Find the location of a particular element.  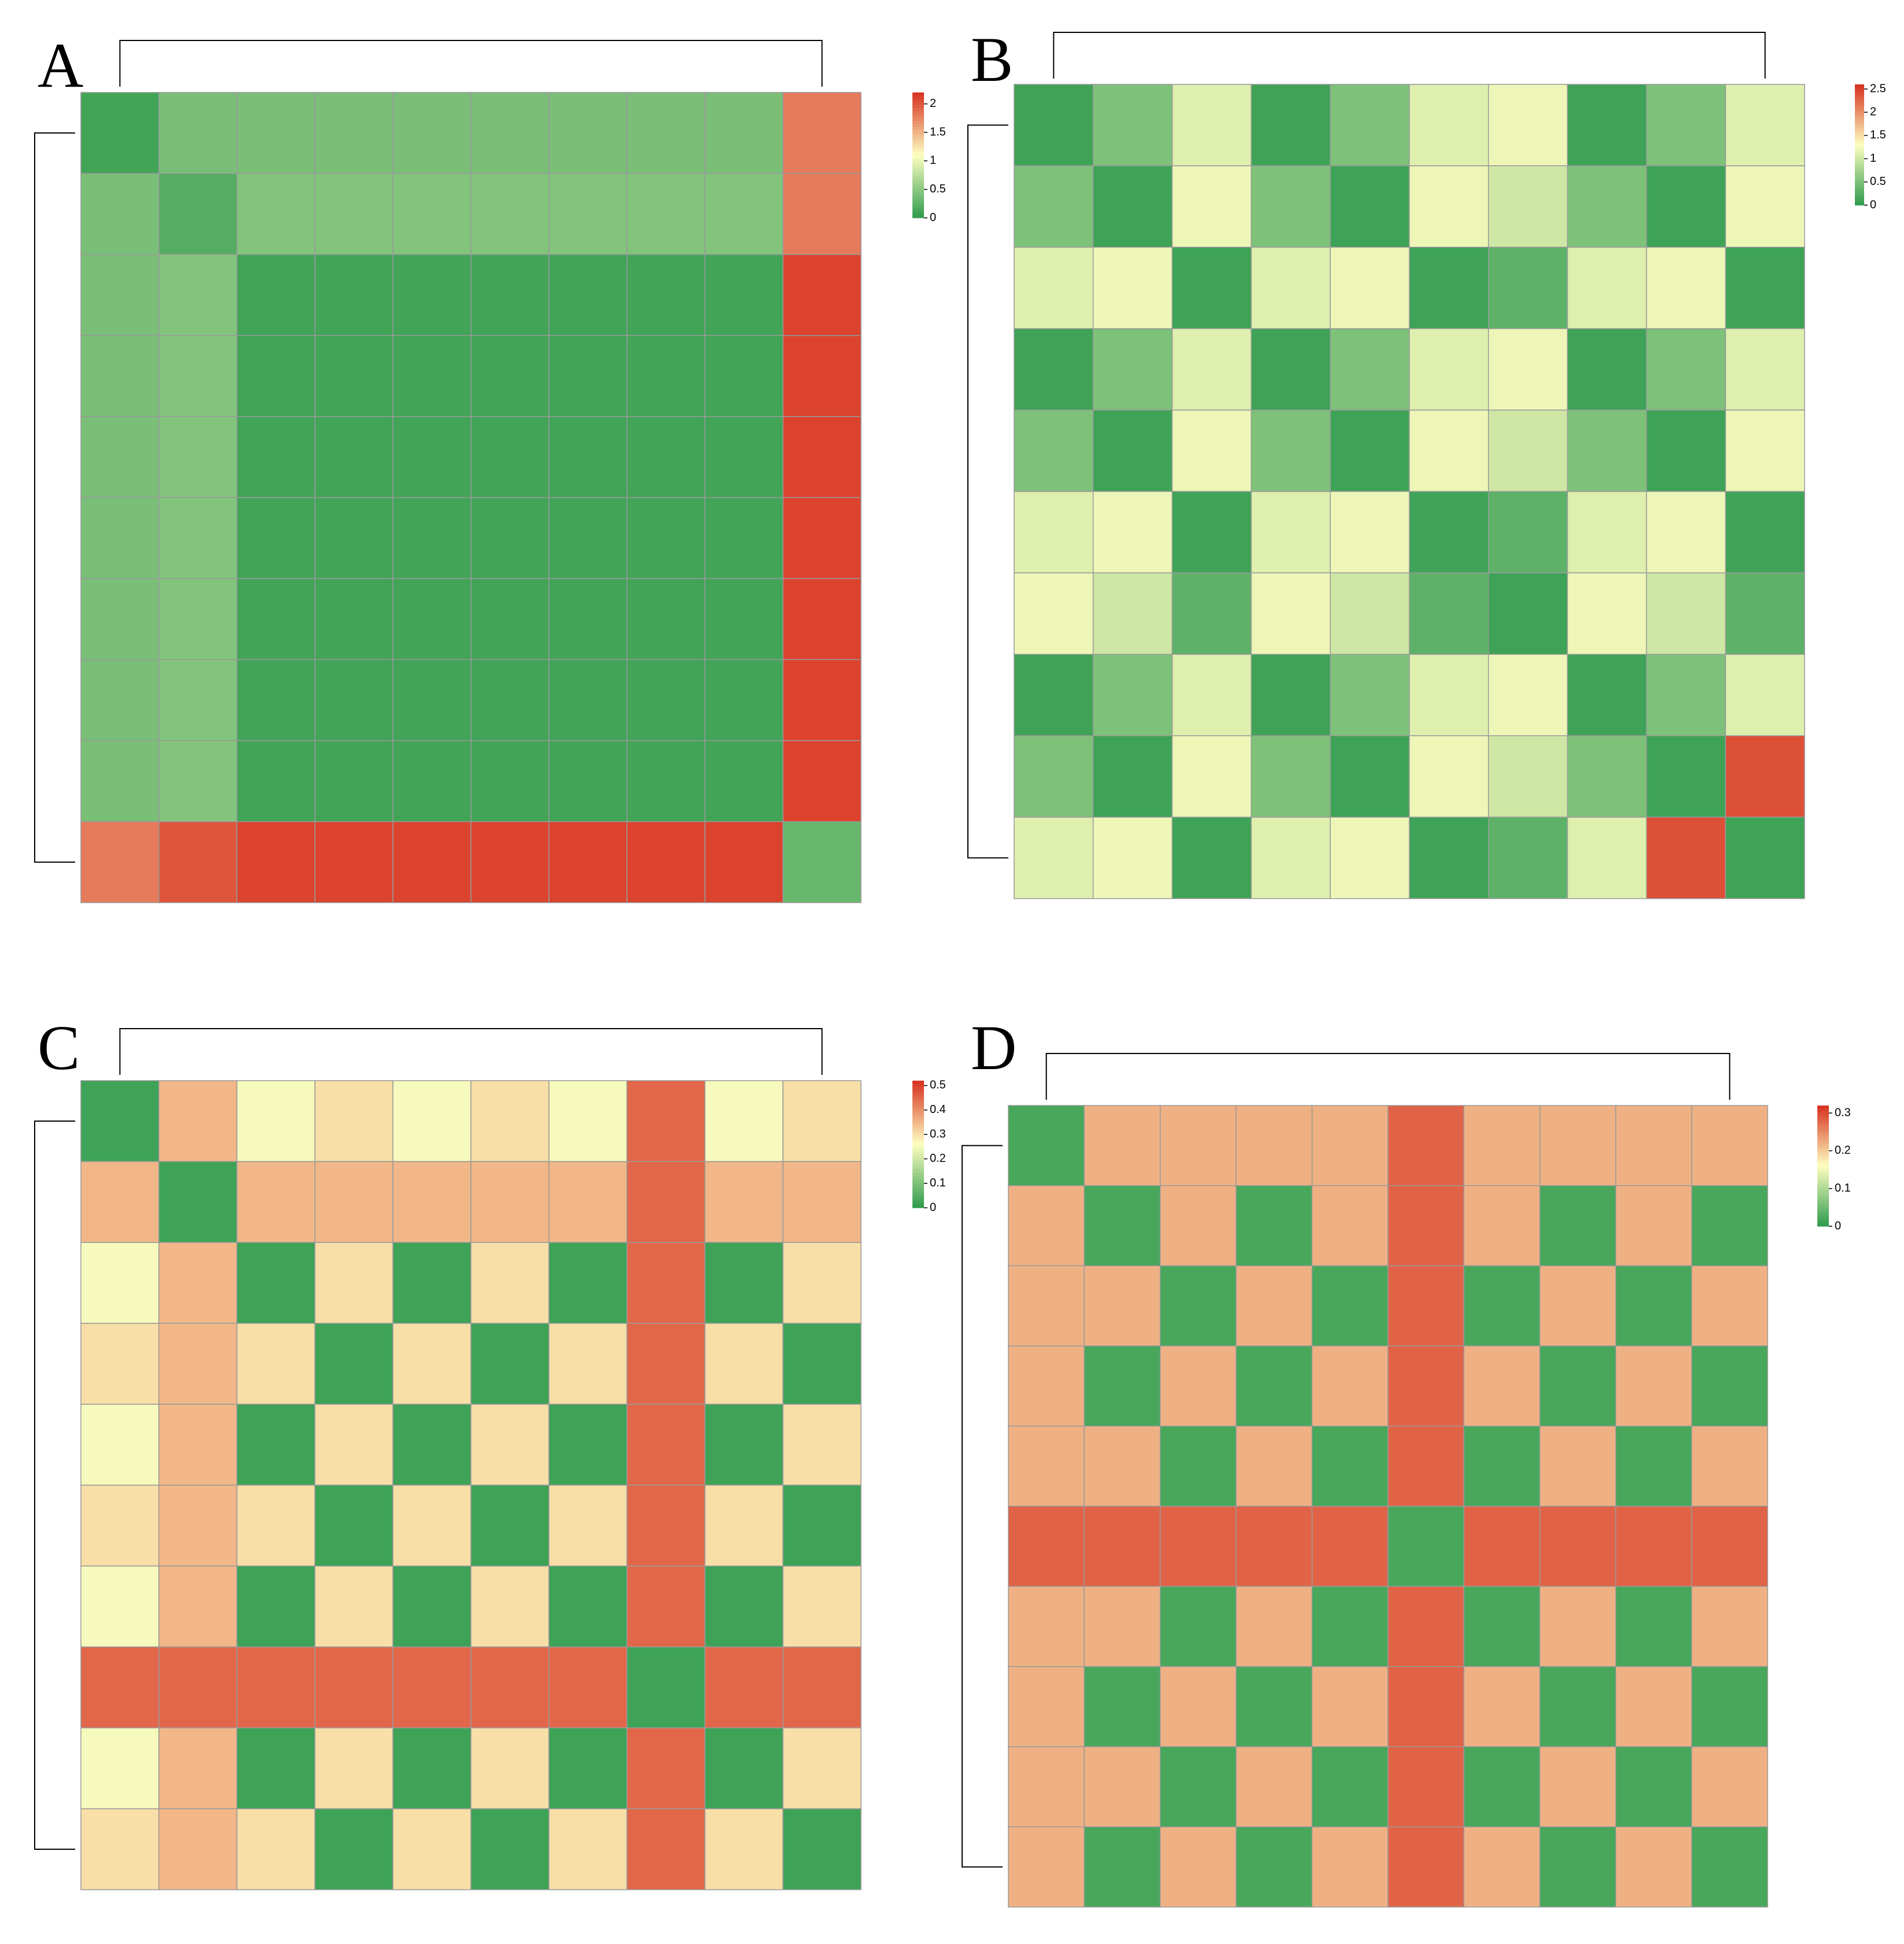

colorbar-tick-label: 0.1 is located at coordinates (1843, 1188).